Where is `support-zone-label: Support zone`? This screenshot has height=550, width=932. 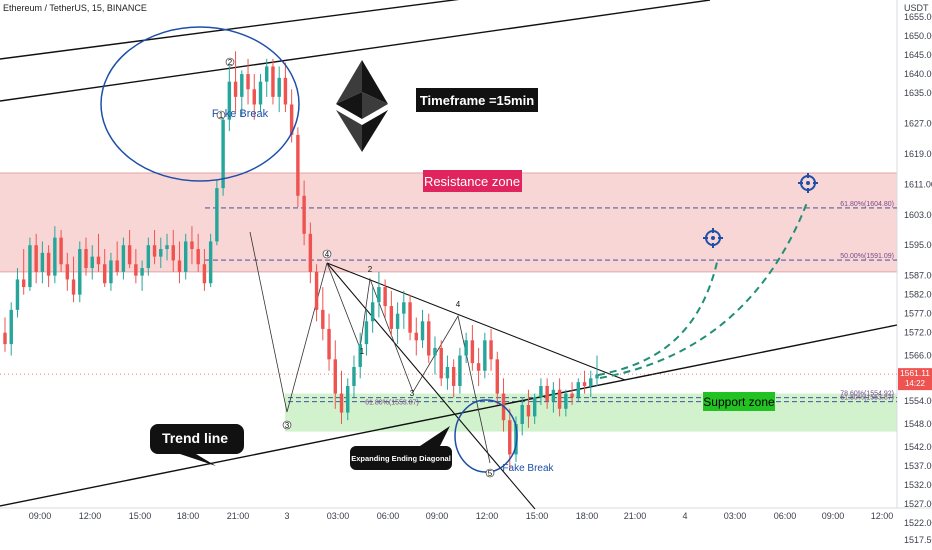 support-zone-label: Support zone is located at coordinates (739, 402).